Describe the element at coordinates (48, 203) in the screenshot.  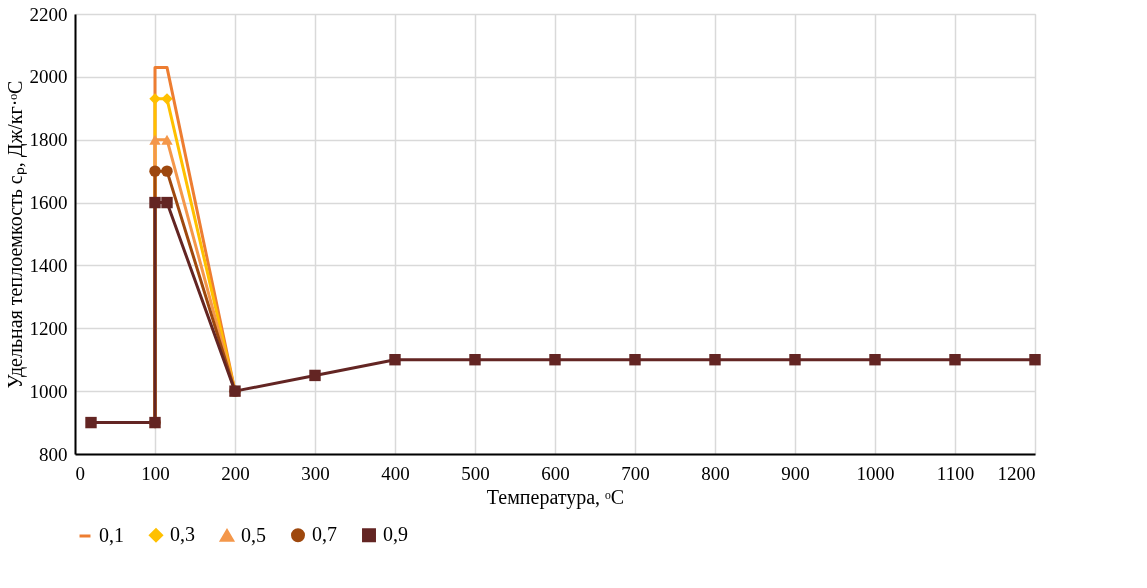
I see `y-tick-label: 1600` at that location.